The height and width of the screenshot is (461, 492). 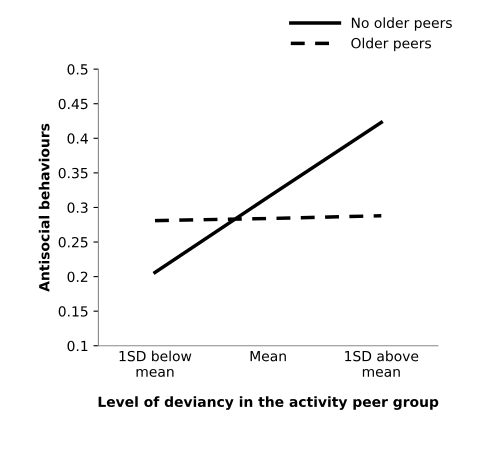 What do you see at coordinates (44, 208) in the screenshot?
I see `y-axis-title: Antisocial behaviours` at bounding box center [44, 208].